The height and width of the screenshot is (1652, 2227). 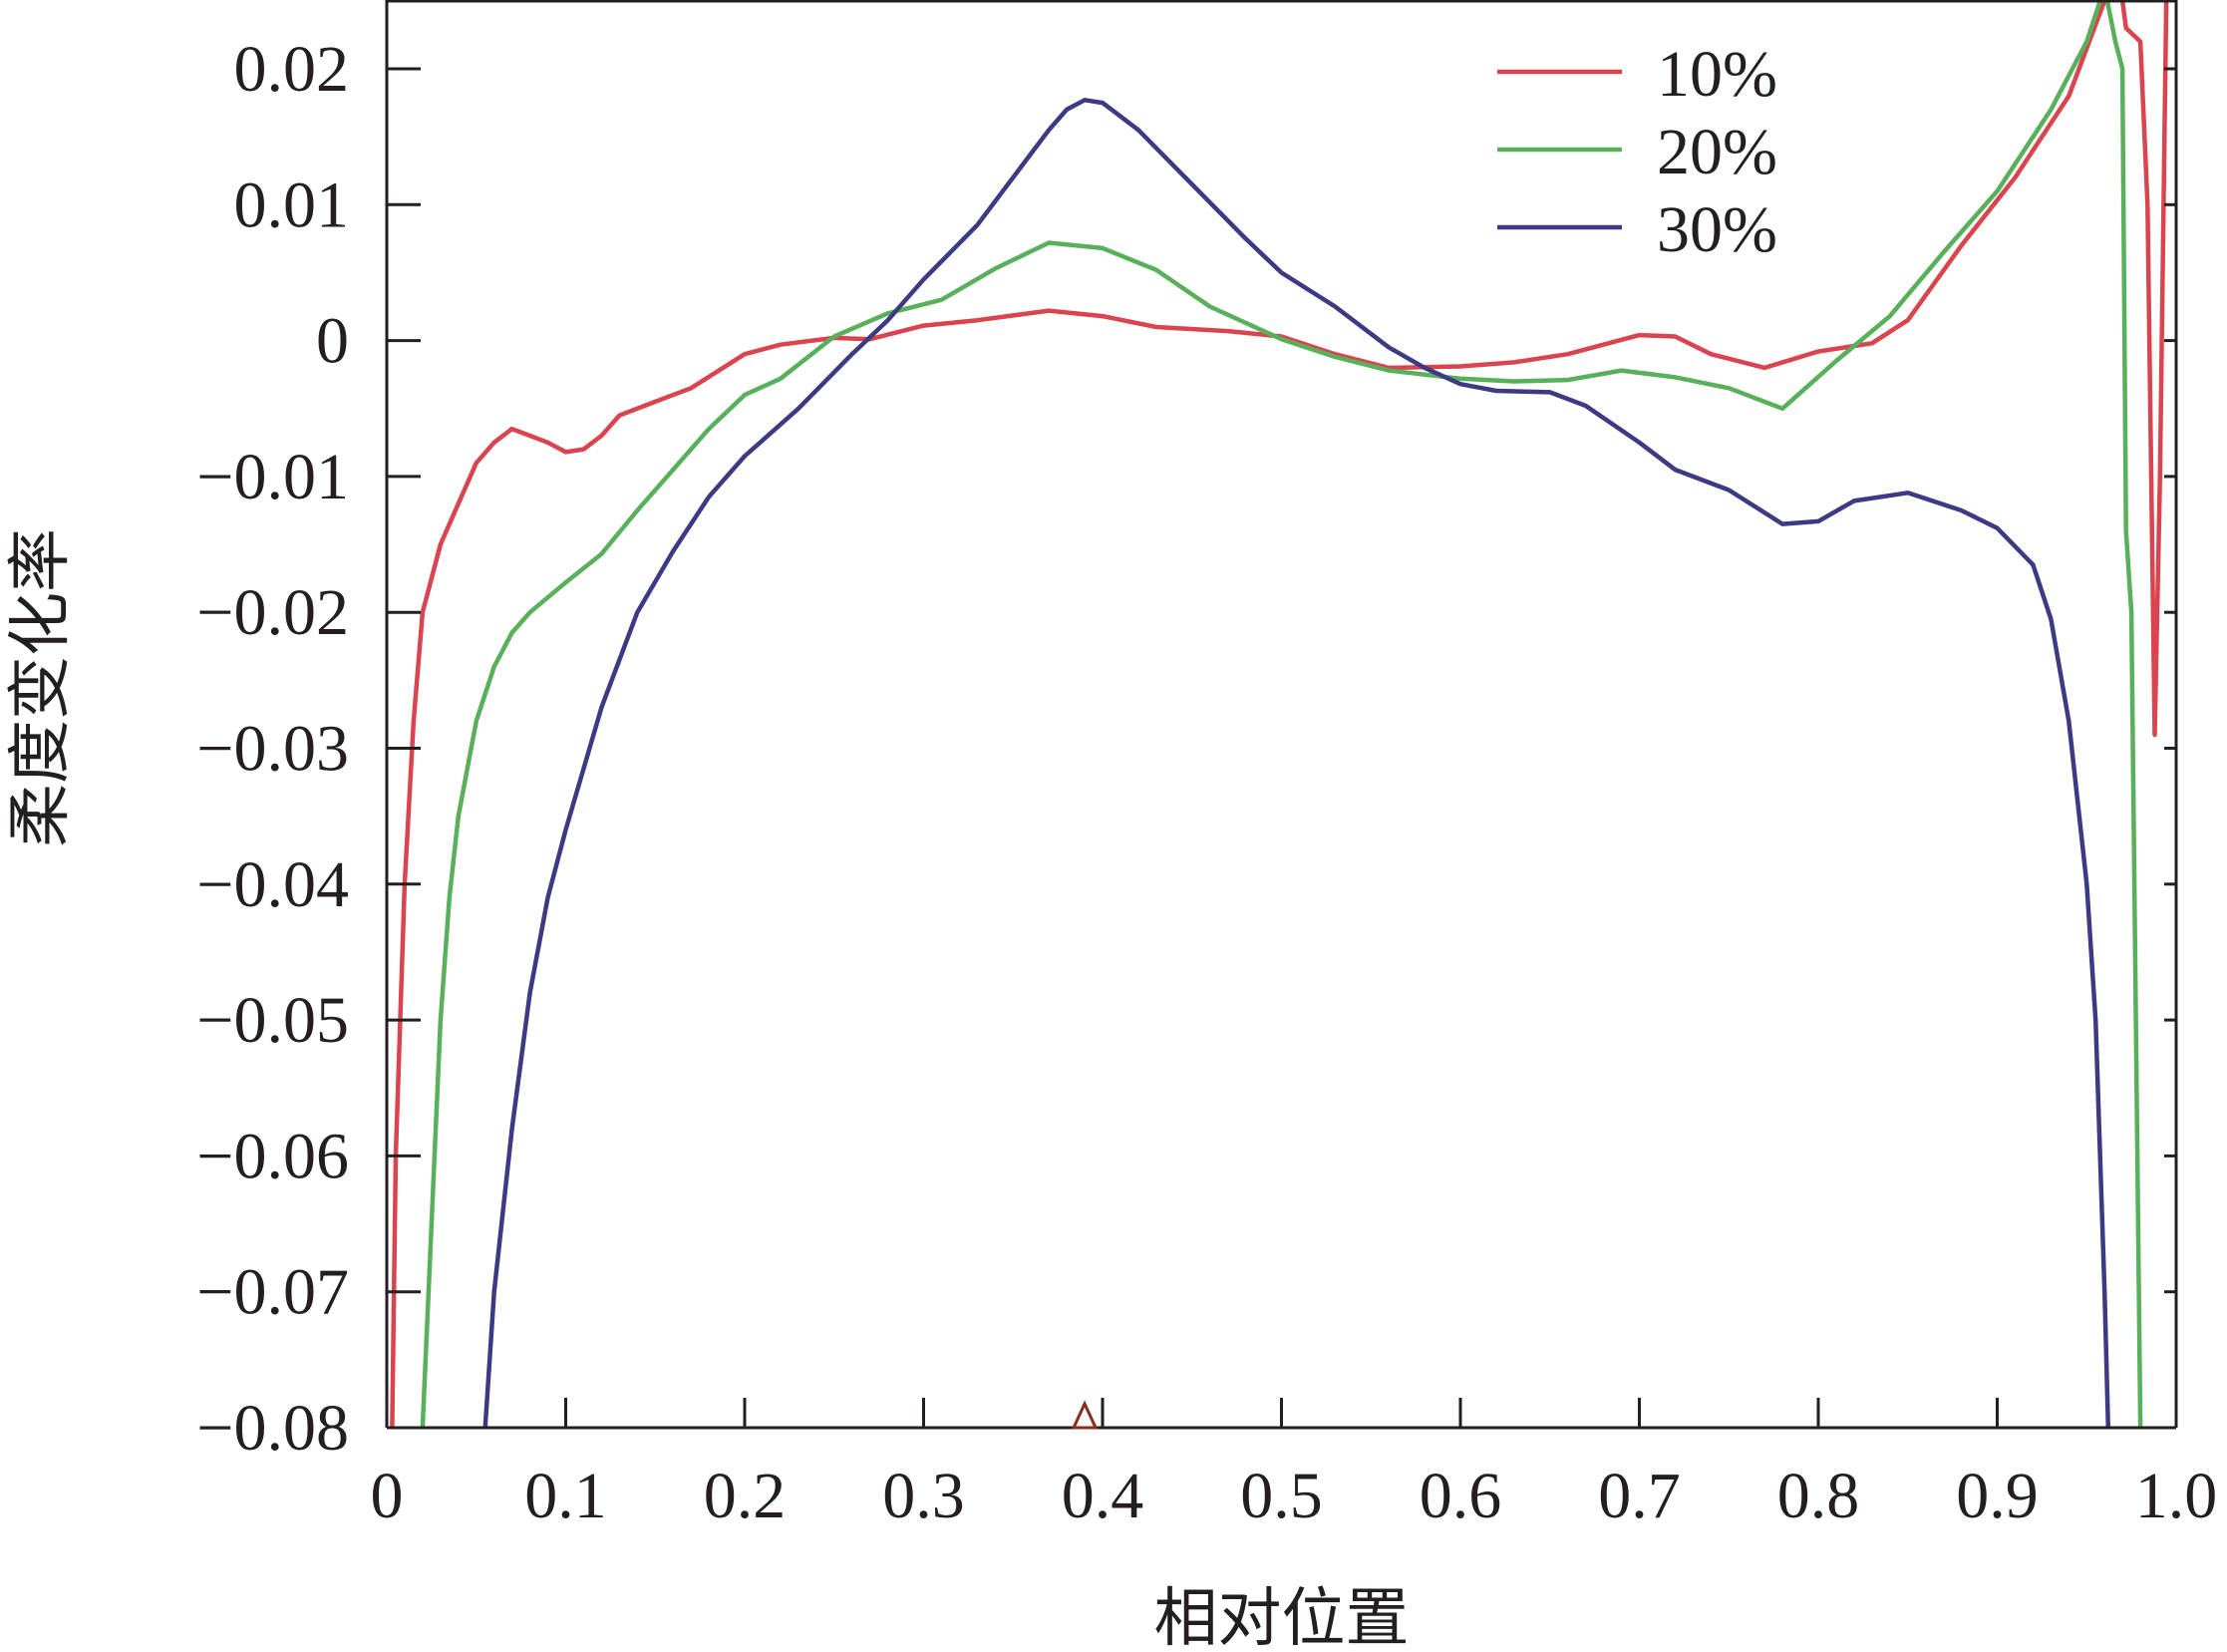 What do you see at coordinates (272, 1429) in the screenshot?
I see `y-tick-label: −0.08` at bounding box center [272, 1429].